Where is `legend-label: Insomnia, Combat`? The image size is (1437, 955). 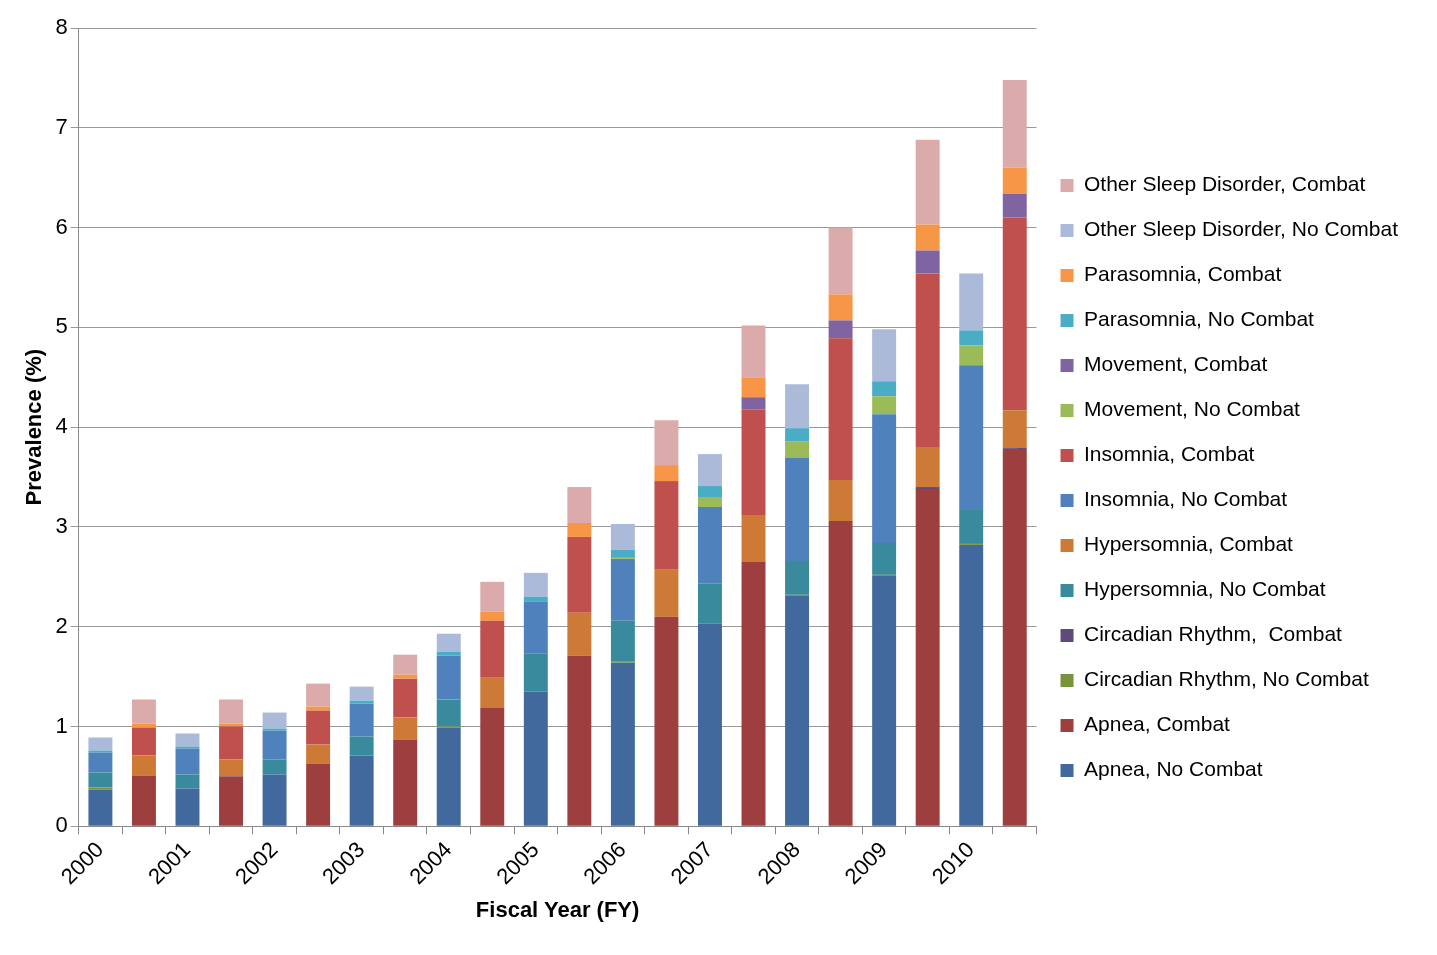 legend-label: Insomnia, Combat is located at coordinates (1169, 454).